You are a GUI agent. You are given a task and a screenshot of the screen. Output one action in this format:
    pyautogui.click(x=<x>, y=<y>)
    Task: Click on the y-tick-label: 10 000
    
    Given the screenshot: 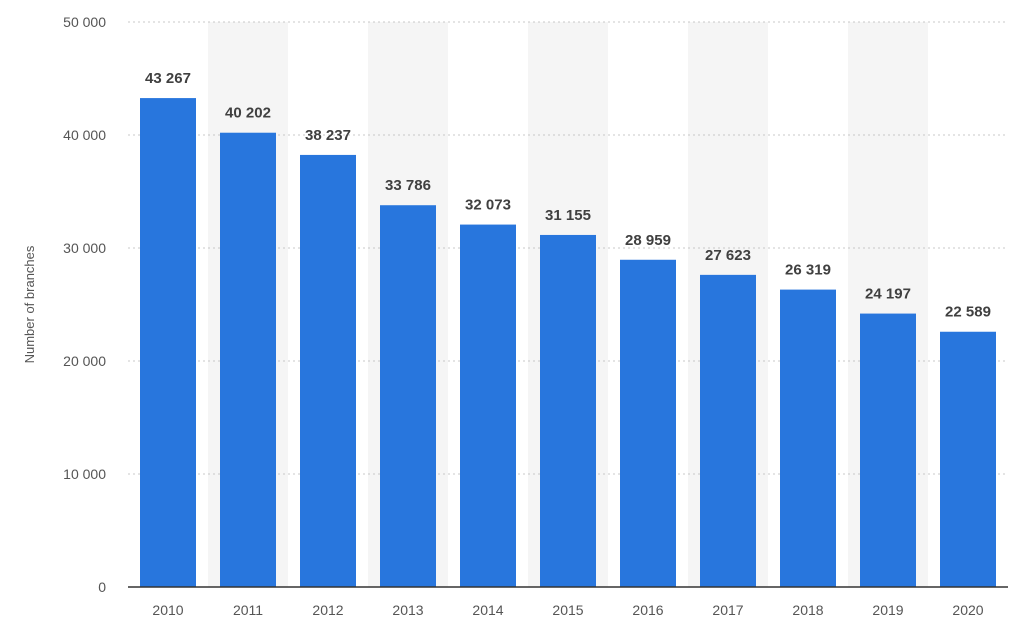 What is the action you would take?
    pyautogui.click(x=84, y=474)
    